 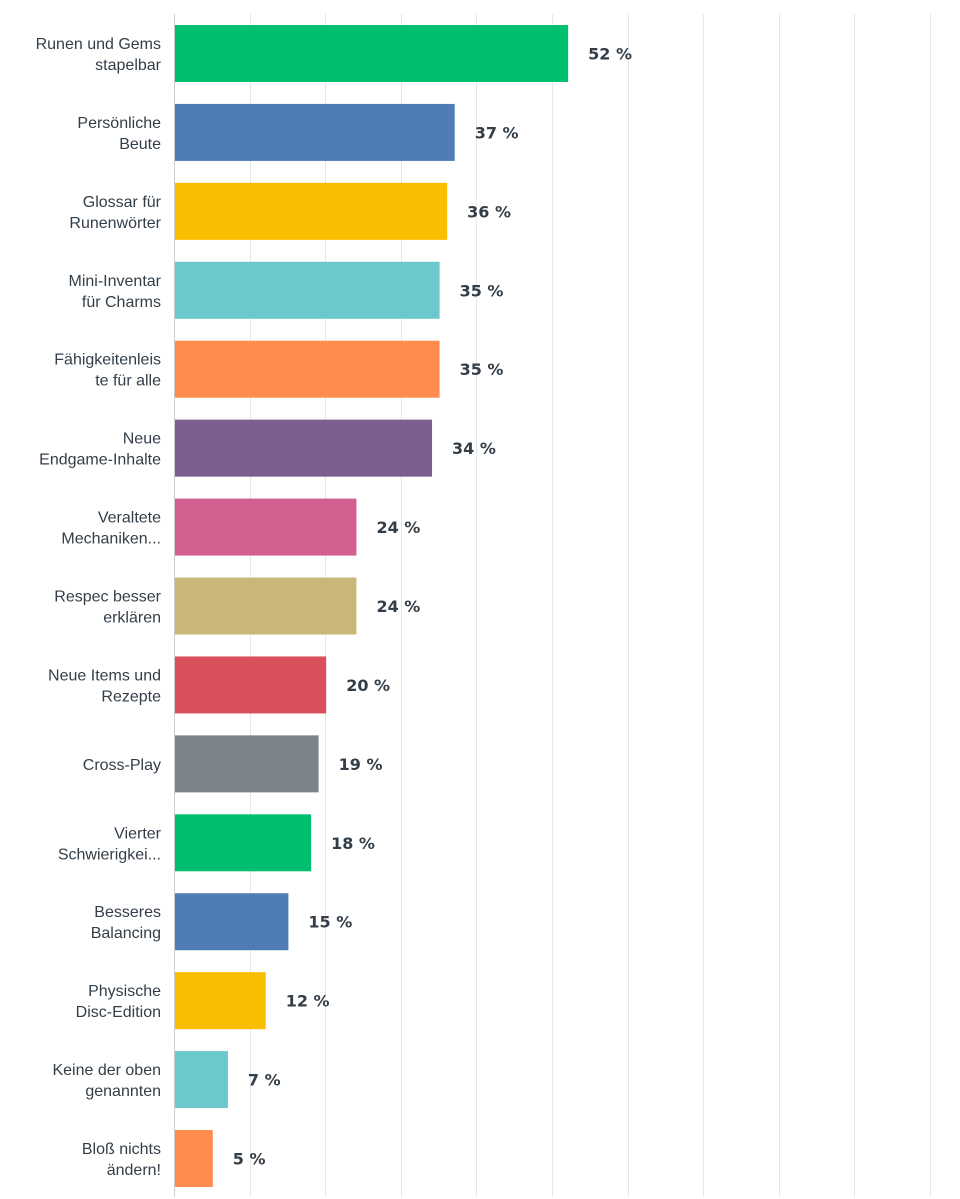 What do you see at coordinates (140, 144) in the screenshot?
I see `category-label: Beute` at bounding box center [140, 144].